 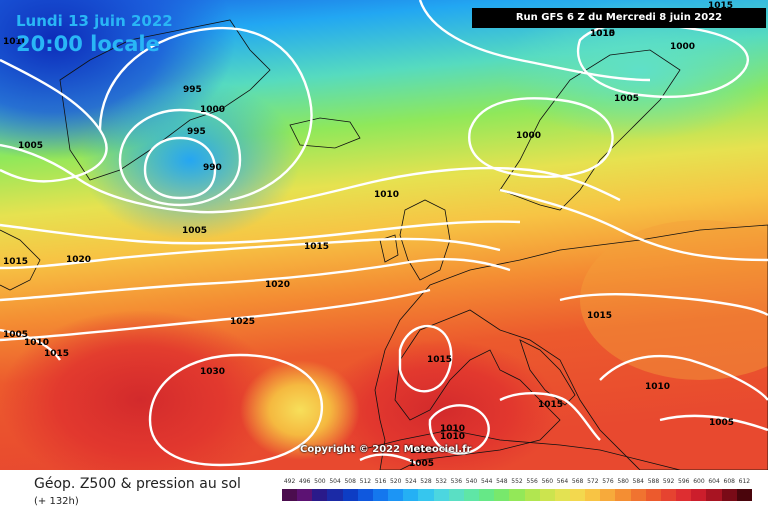 I want to click on scale-label: 580, so click(x=623, y=481).